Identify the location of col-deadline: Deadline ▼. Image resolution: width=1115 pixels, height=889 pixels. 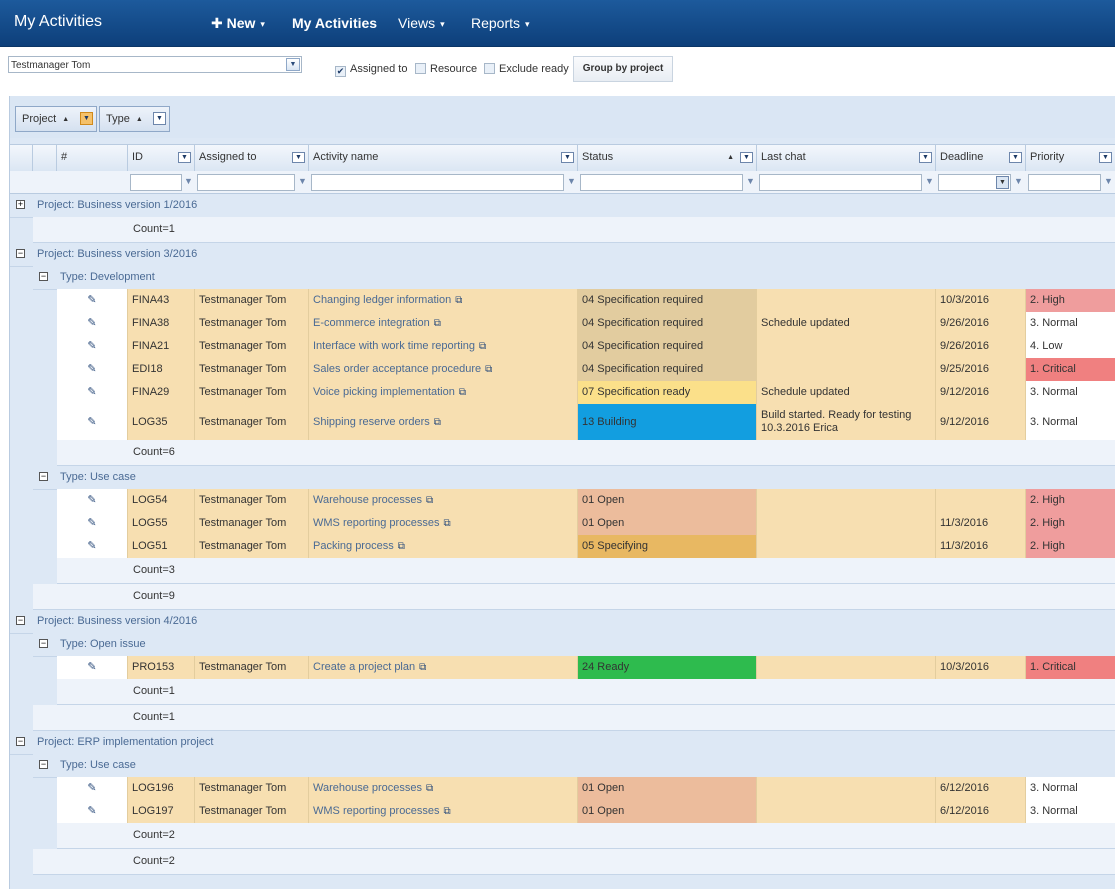
(981, 158).